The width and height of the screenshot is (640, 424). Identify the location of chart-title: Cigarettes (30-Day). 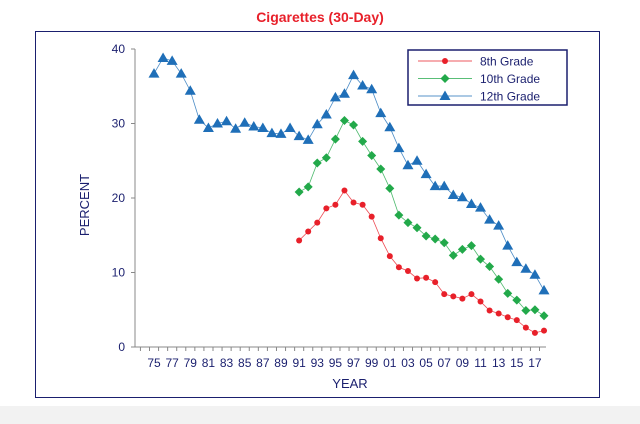
(320, 17).